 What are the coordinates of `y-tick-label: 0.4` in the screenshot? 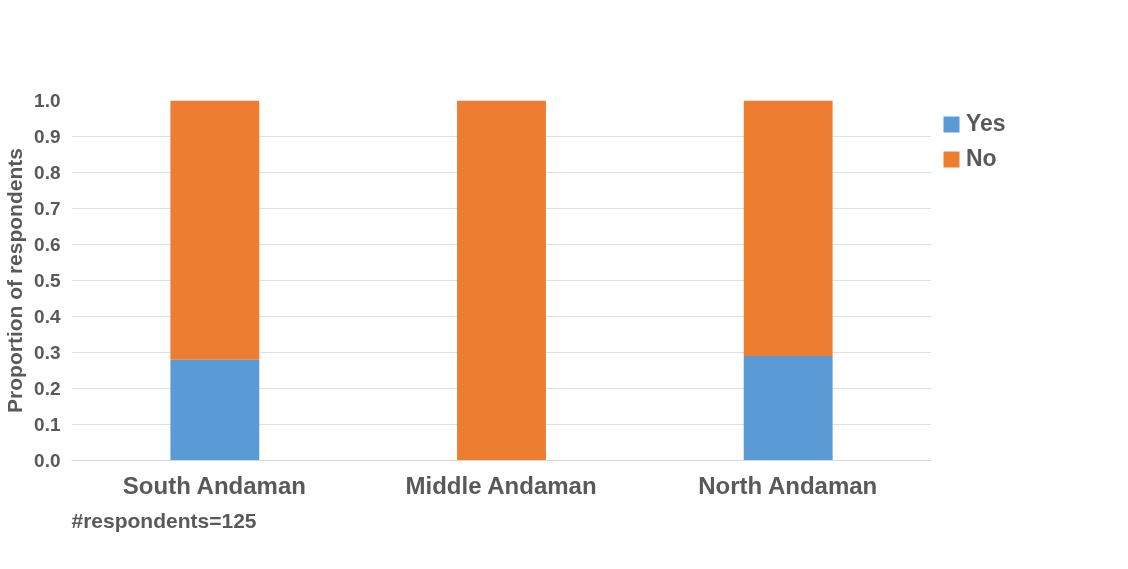 It's located at (47, 316).